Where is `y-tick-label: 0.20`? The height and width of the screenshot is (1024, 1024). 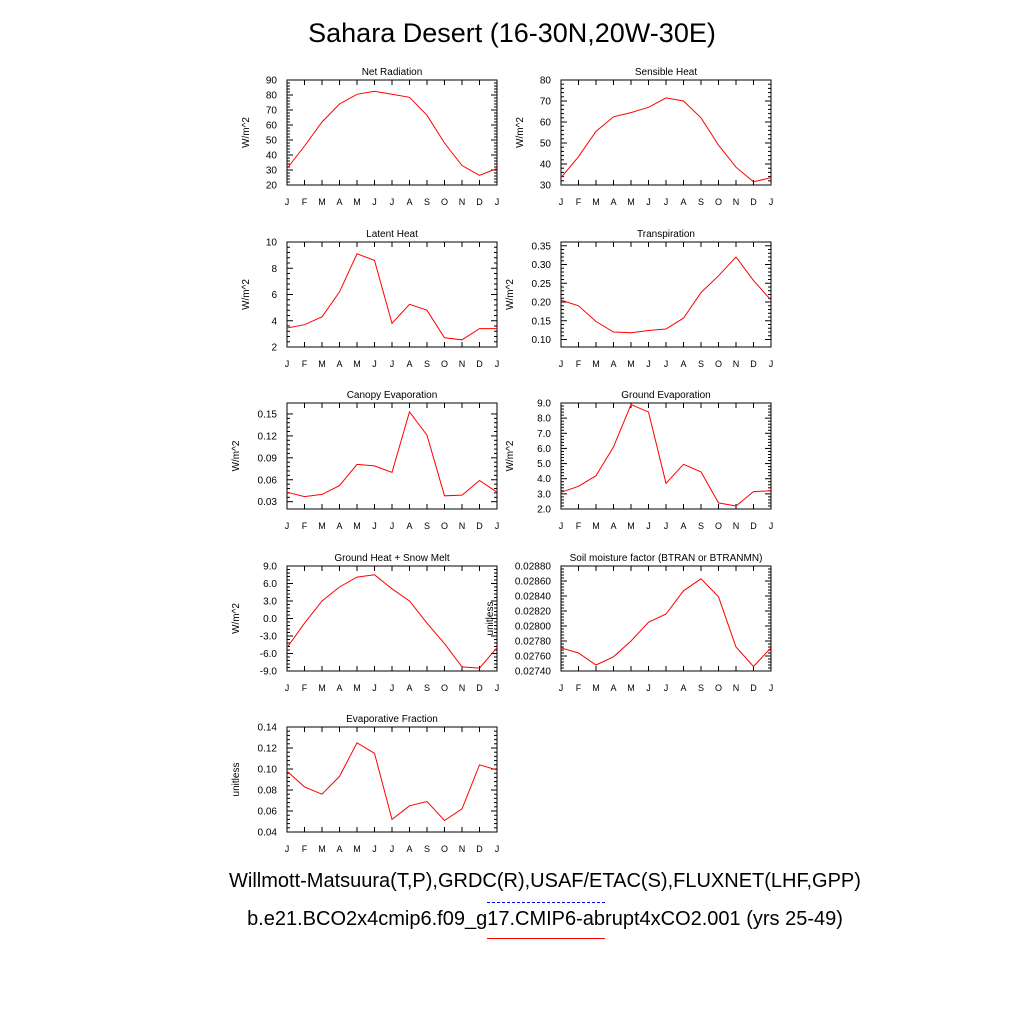
y-tick-label: 0.20 is located at coordinates (542, 303).